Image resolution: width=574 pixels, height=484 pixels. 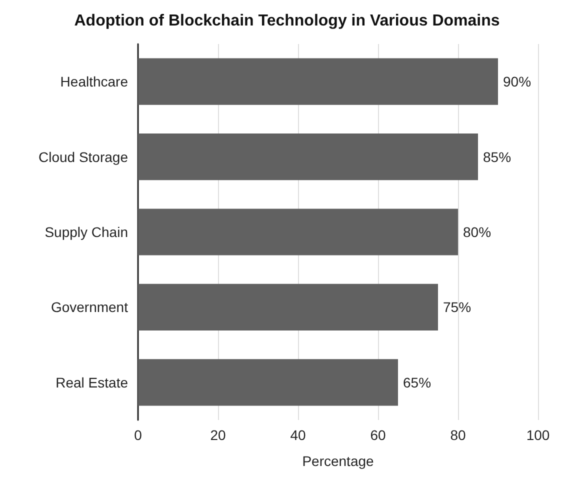 I want to click on x-tick-label: 40, so click(x=298, y=435).